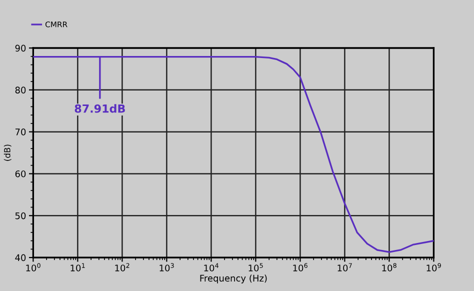 Image resolution: width=474 pixels, height=291 pixels. What do you see at coordinates (211, 267) in the screenshot?
I see `x-tick-label: 10$^{4}$` at bounding box center [211, 267].